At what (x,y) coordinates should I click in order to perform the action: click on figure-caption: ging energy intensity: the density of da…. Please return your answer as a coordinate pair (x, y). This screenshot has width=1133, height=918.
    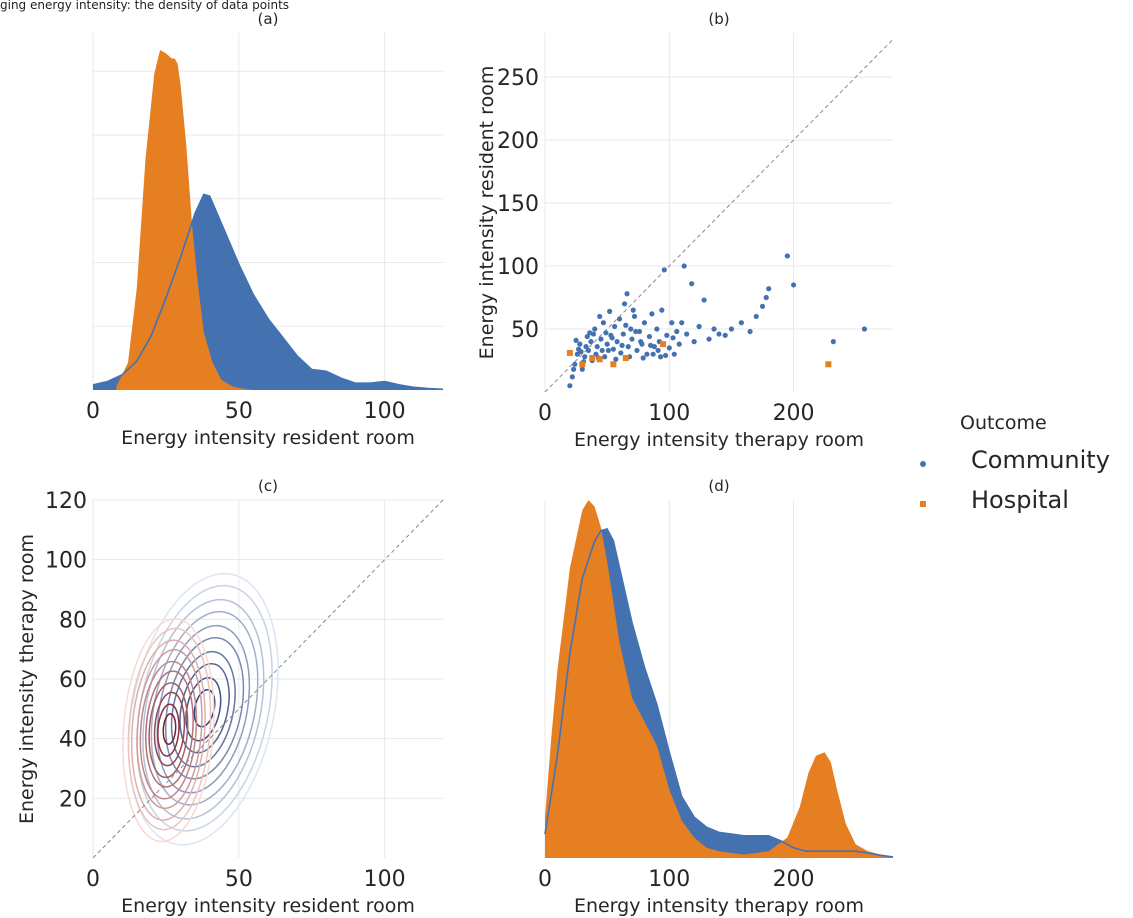
    Looking at the image, I should click on (145, 6).